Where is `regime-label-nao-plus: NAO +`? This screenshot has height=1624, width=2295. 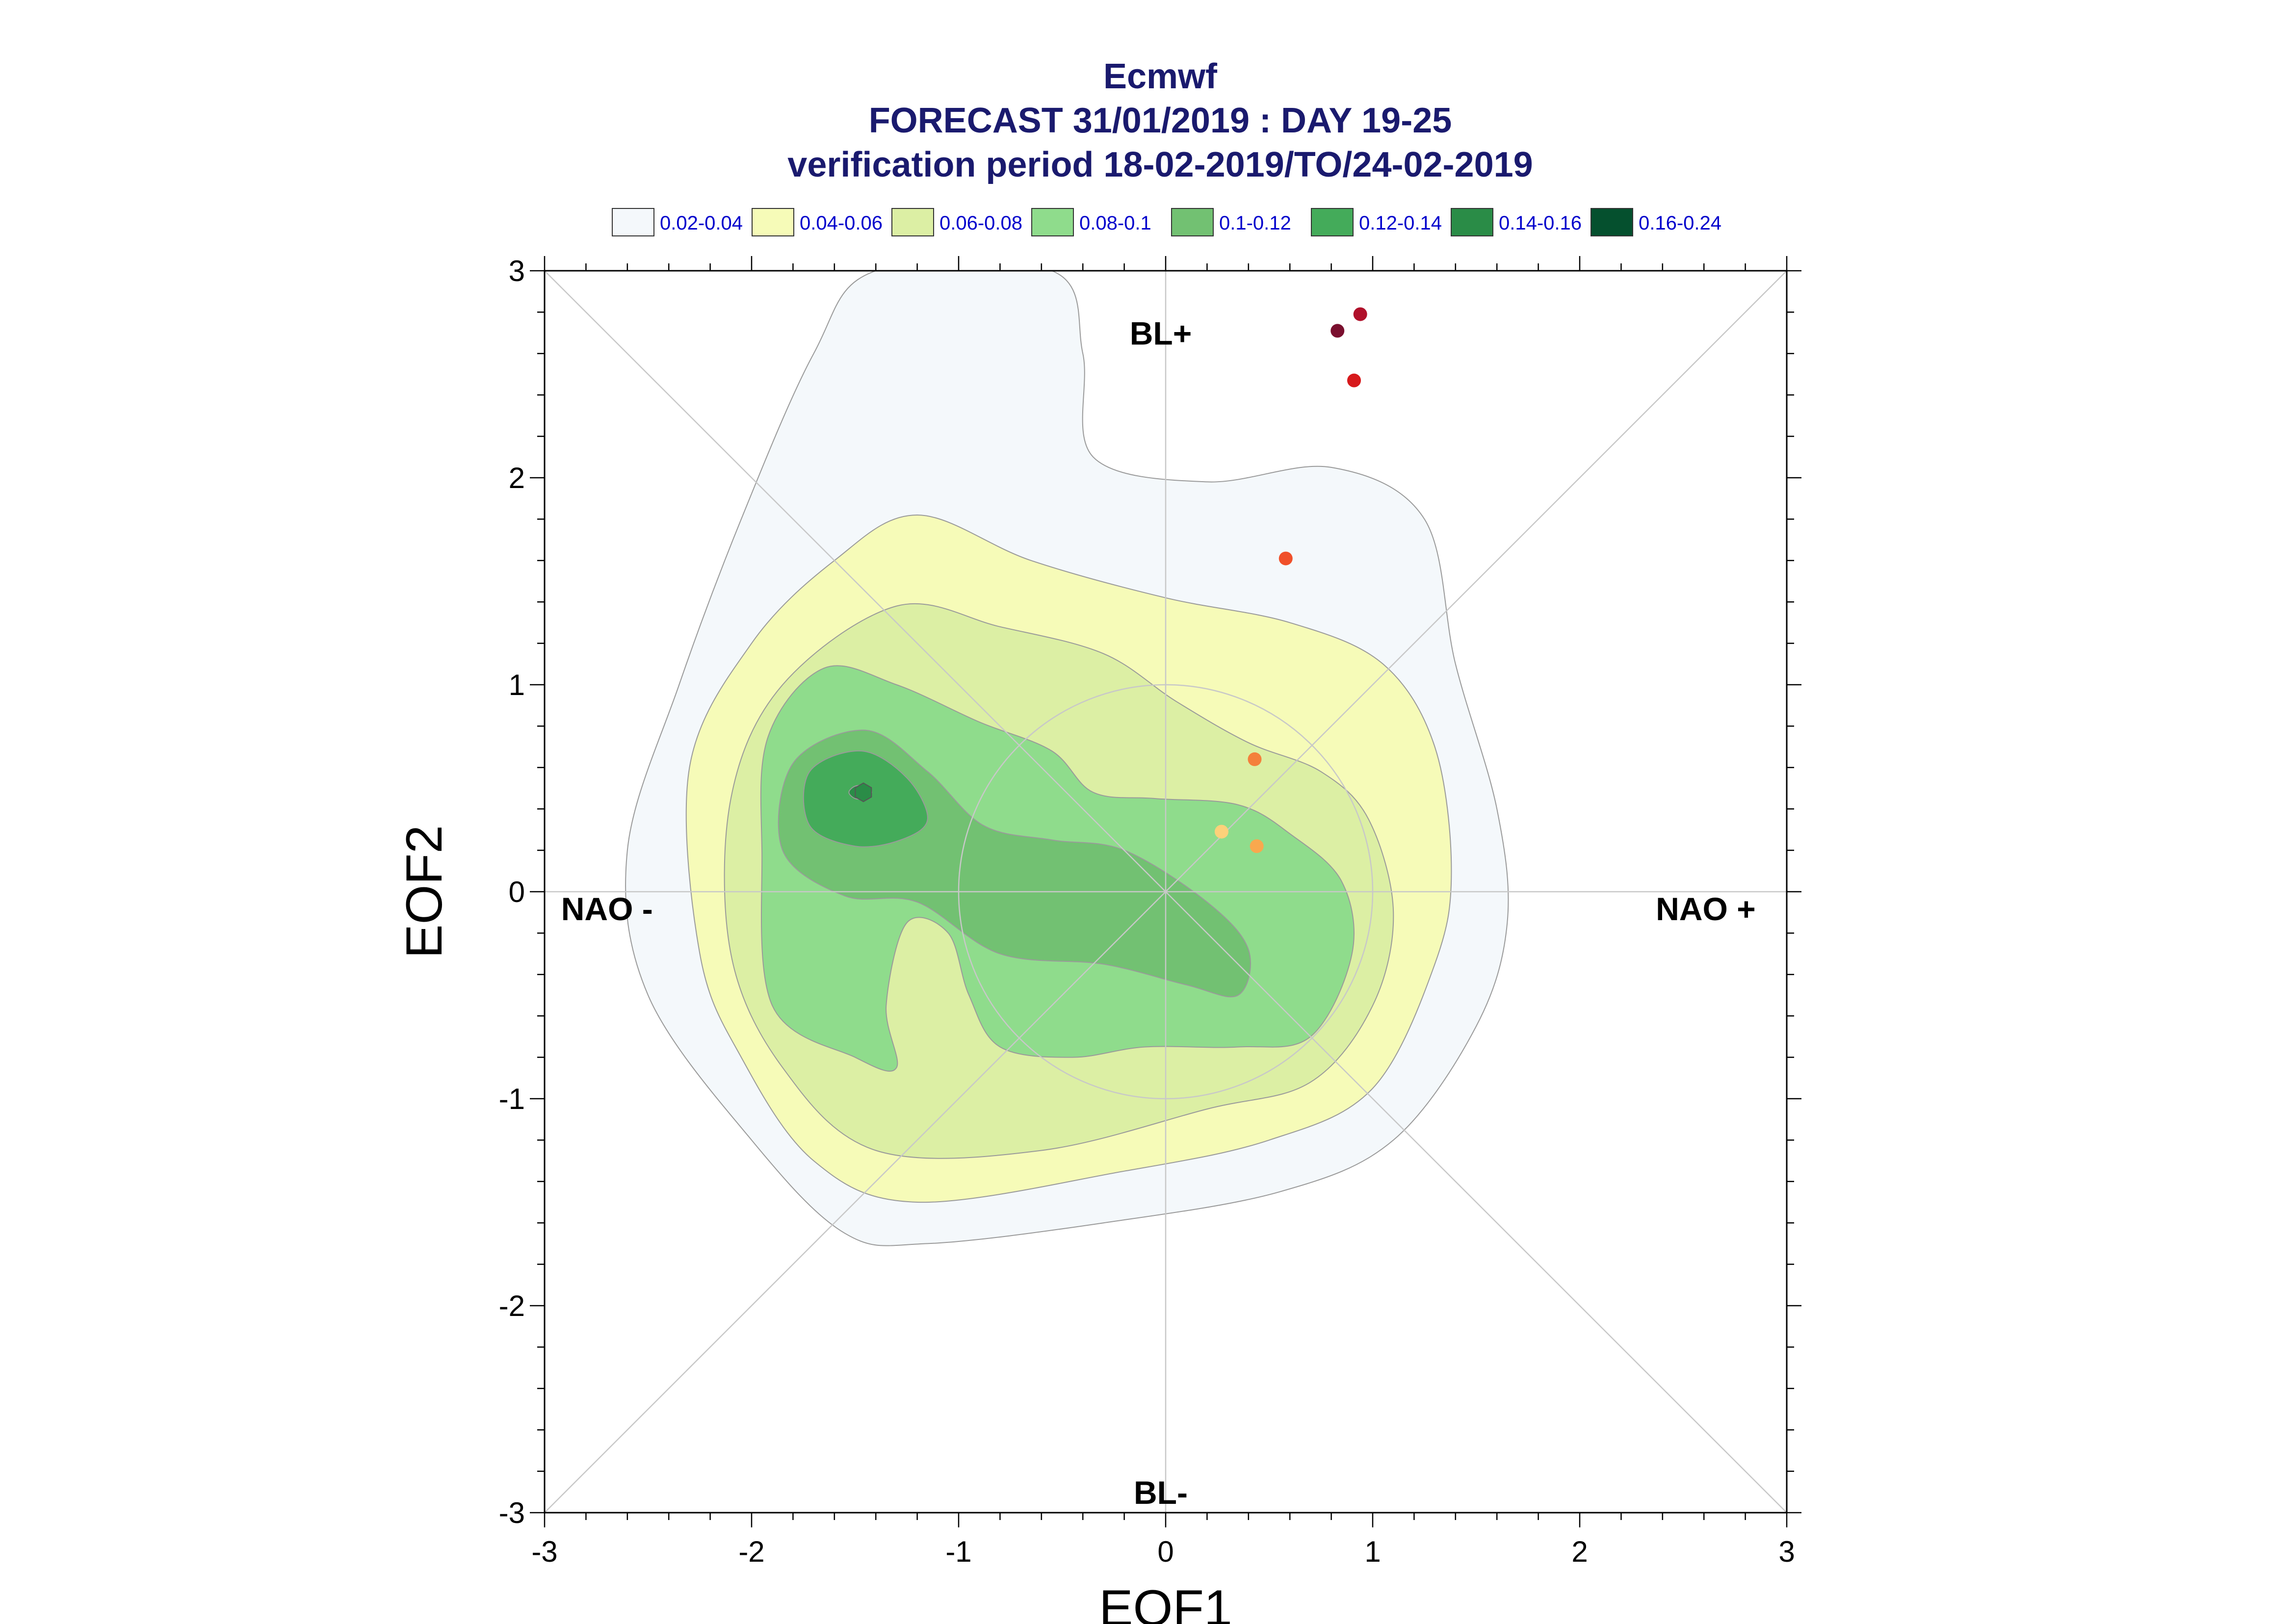
regime-label-nao-plus: NAO + is located at coordinates (1706, 909).